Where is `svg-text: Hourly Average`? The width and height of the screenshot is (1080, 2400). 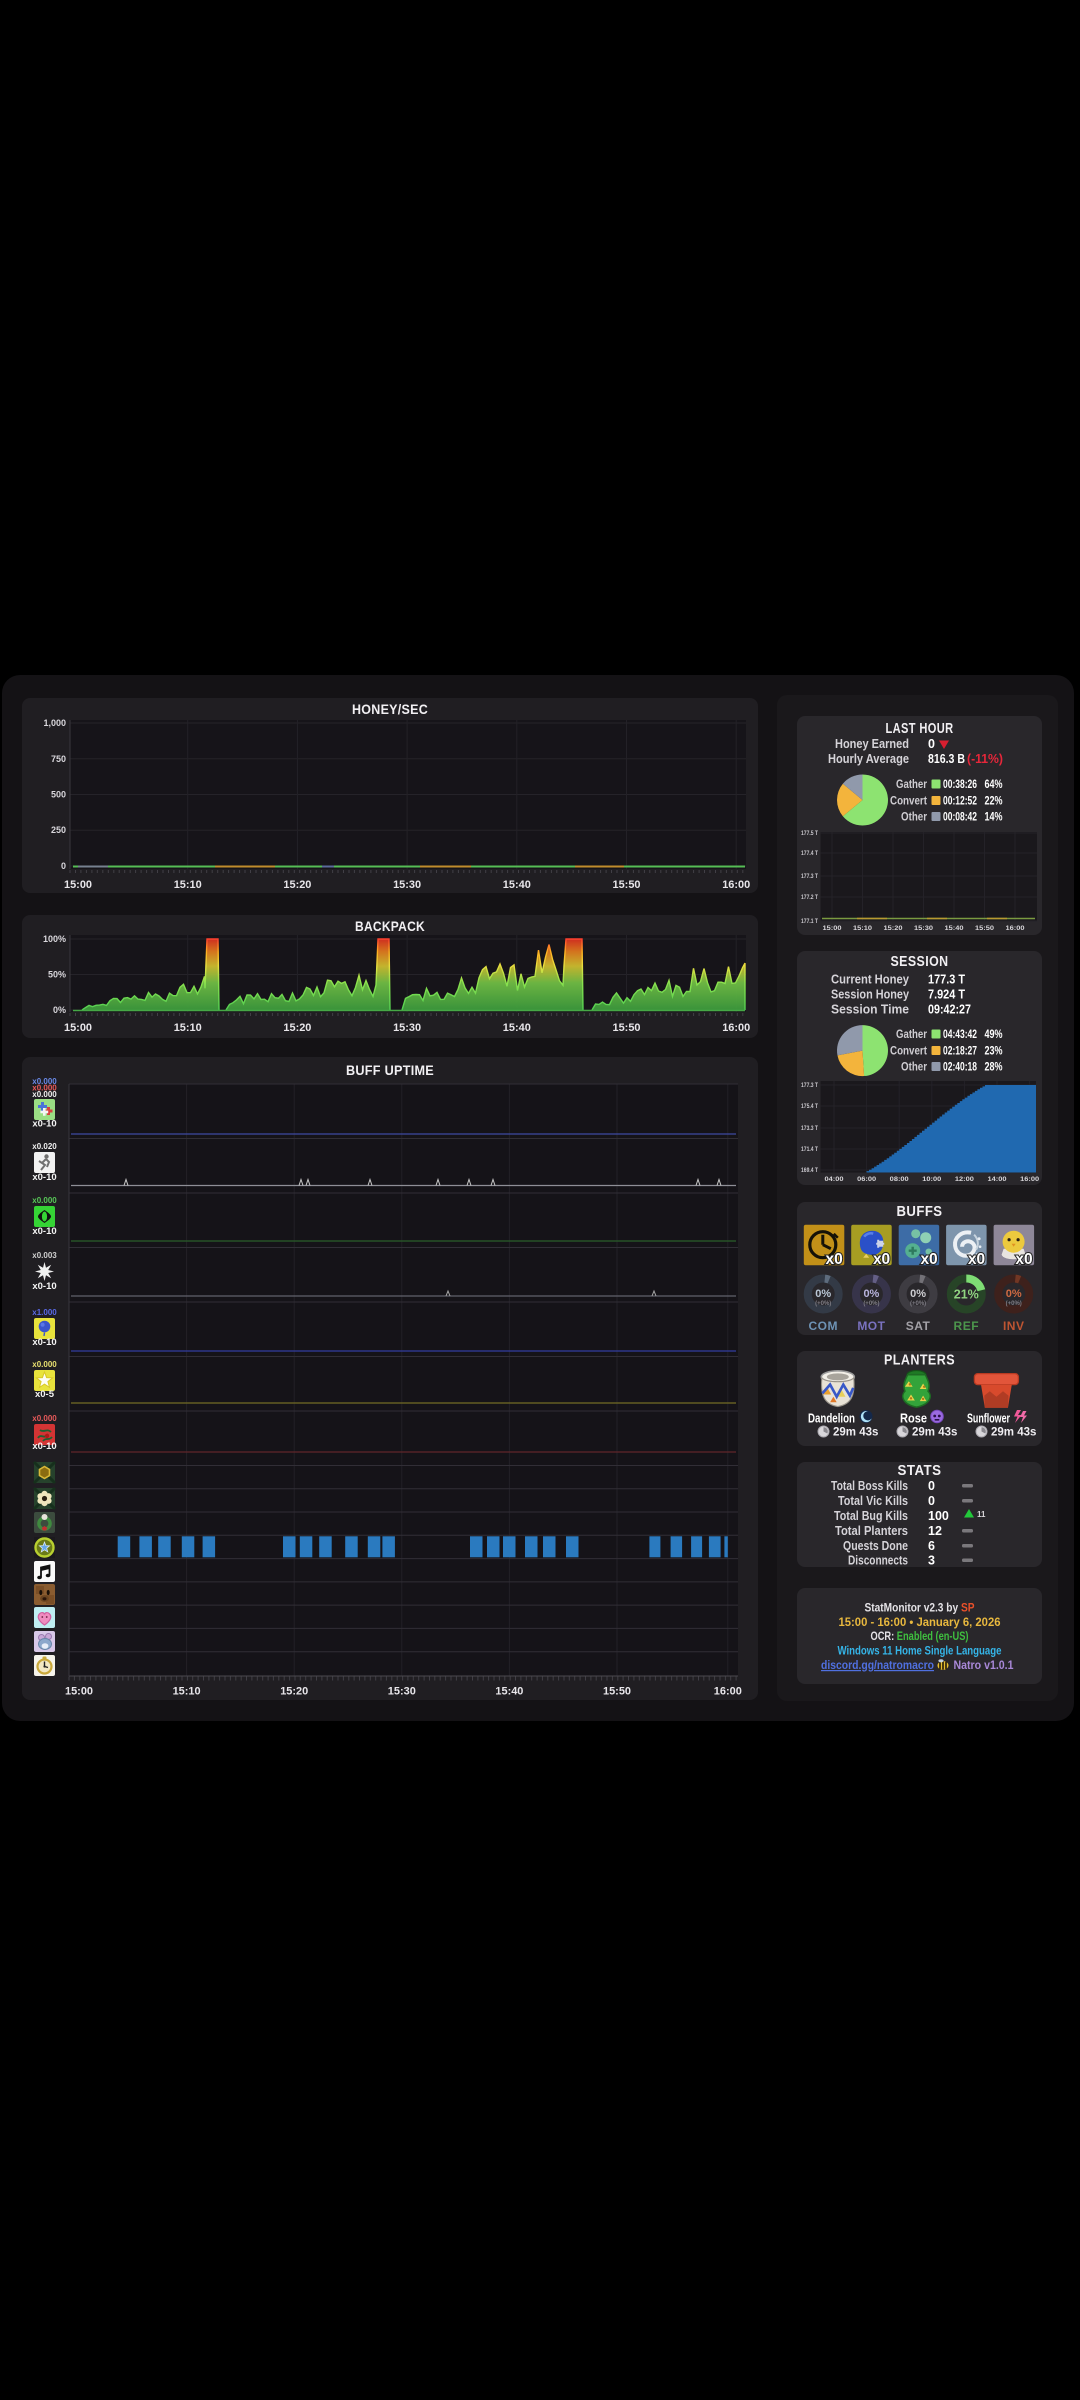
svg-text: Hourly Average is located at coordinates (868, 759).